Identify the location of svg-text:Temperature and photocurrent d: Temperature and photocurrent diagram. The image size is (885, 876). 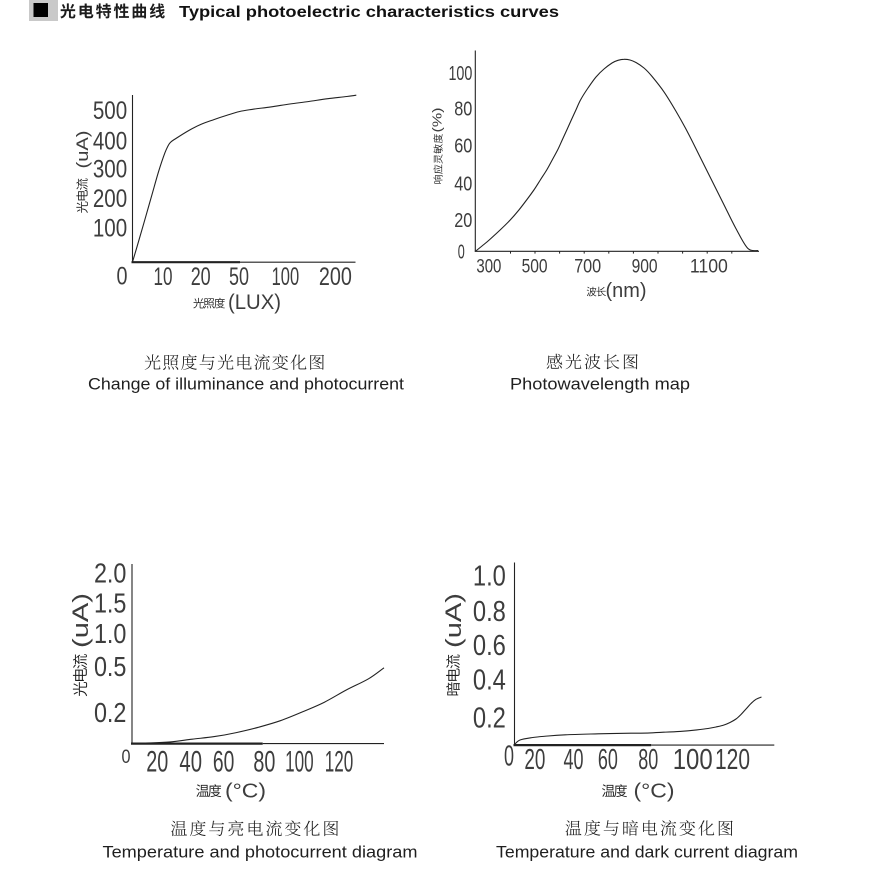
(260, 853).